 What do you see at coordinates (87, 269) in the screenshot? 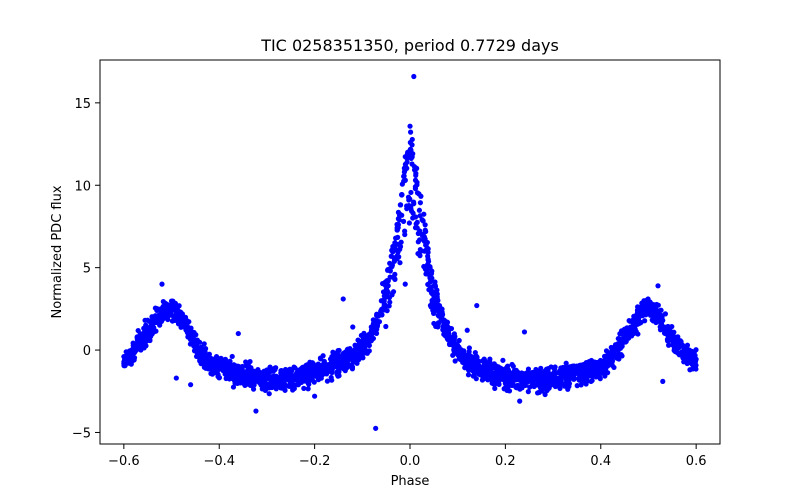
I see `y-tick-label: 5` at bounding box center [87, 269].